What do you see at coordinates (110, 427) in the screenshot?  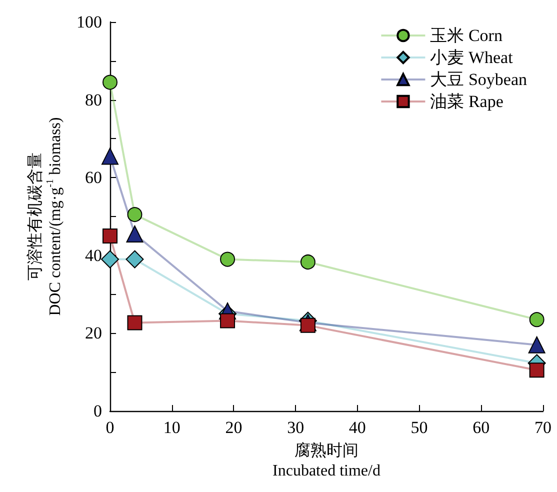 I see `x-tick-label: 0` at bounding box center [110, 427].